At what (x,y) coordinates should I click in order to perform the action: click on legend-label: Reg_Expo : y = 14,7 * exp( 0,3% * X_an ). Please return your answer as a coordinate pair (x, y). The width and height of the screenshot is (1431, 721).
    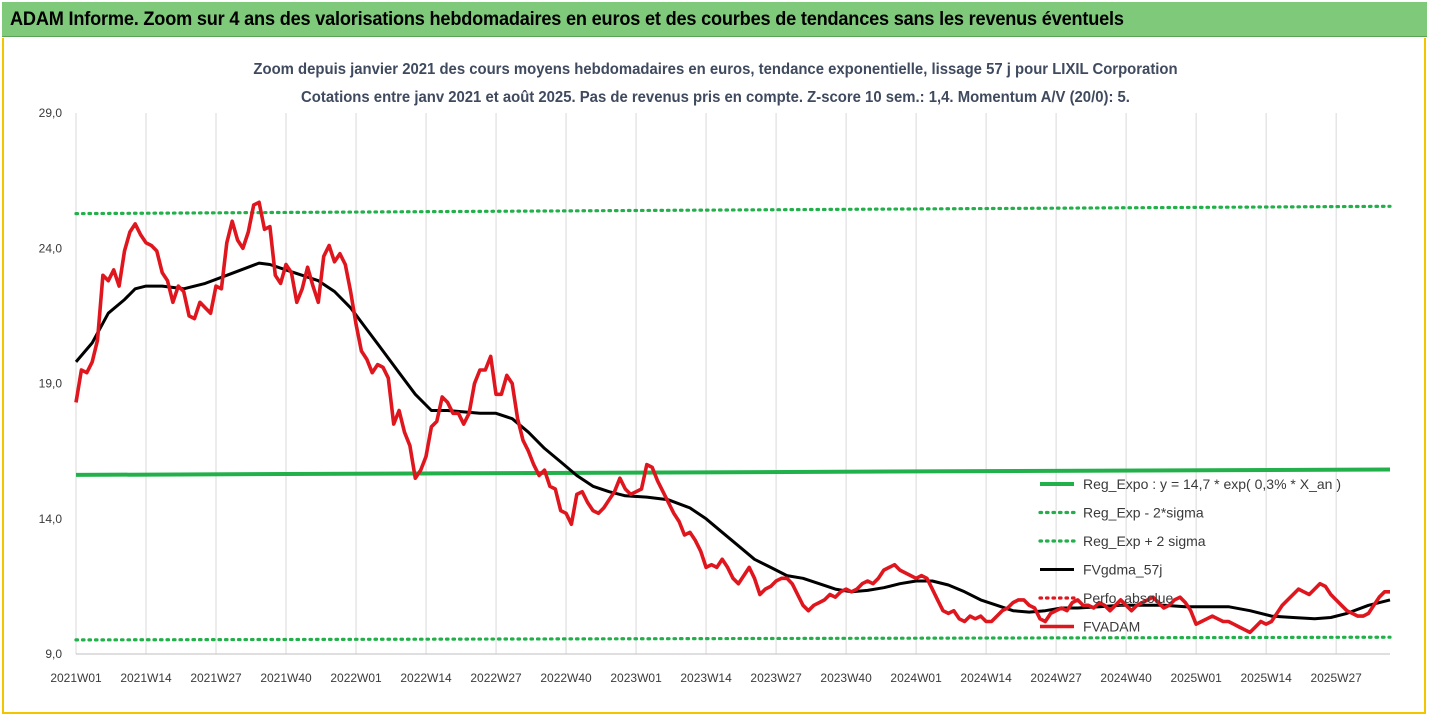
    Looking at the image, I should click on (1212, 484).